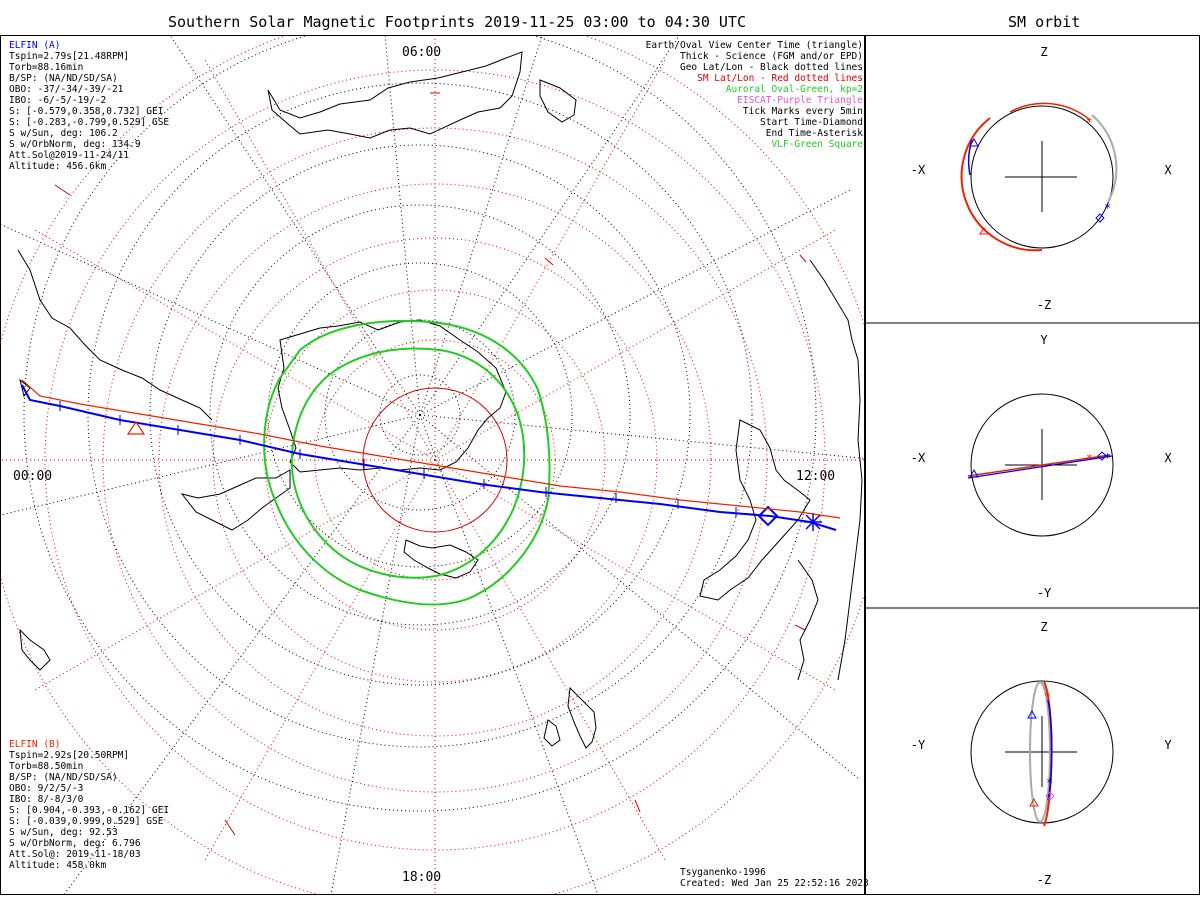  I want to click on elfin-b-line: S w/Sun, deg: 92.53, so click(63, 832).